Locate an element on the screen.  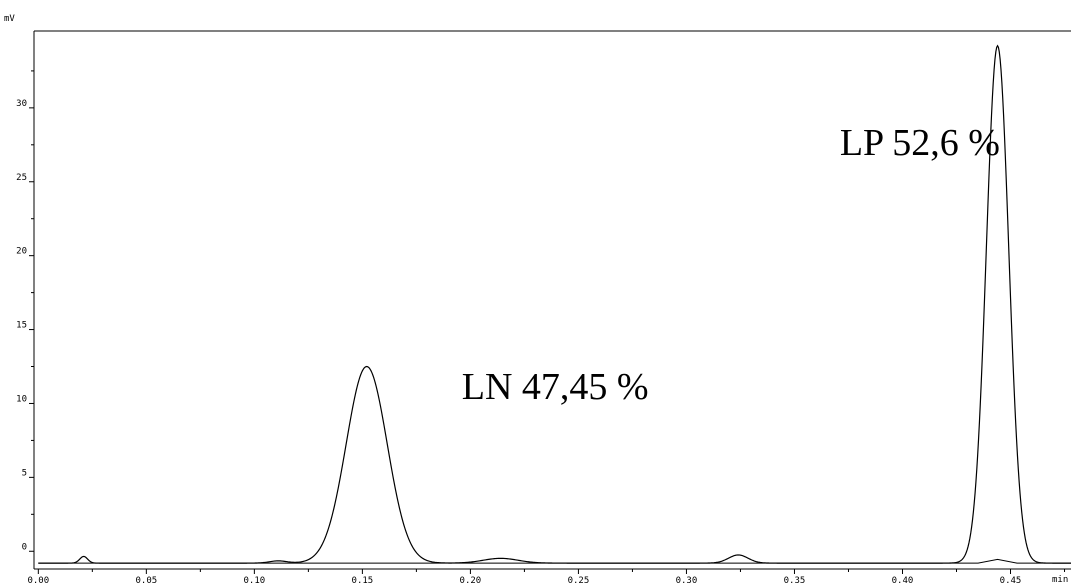
y-tick-label: 30 is located at coordinates (21, 104).